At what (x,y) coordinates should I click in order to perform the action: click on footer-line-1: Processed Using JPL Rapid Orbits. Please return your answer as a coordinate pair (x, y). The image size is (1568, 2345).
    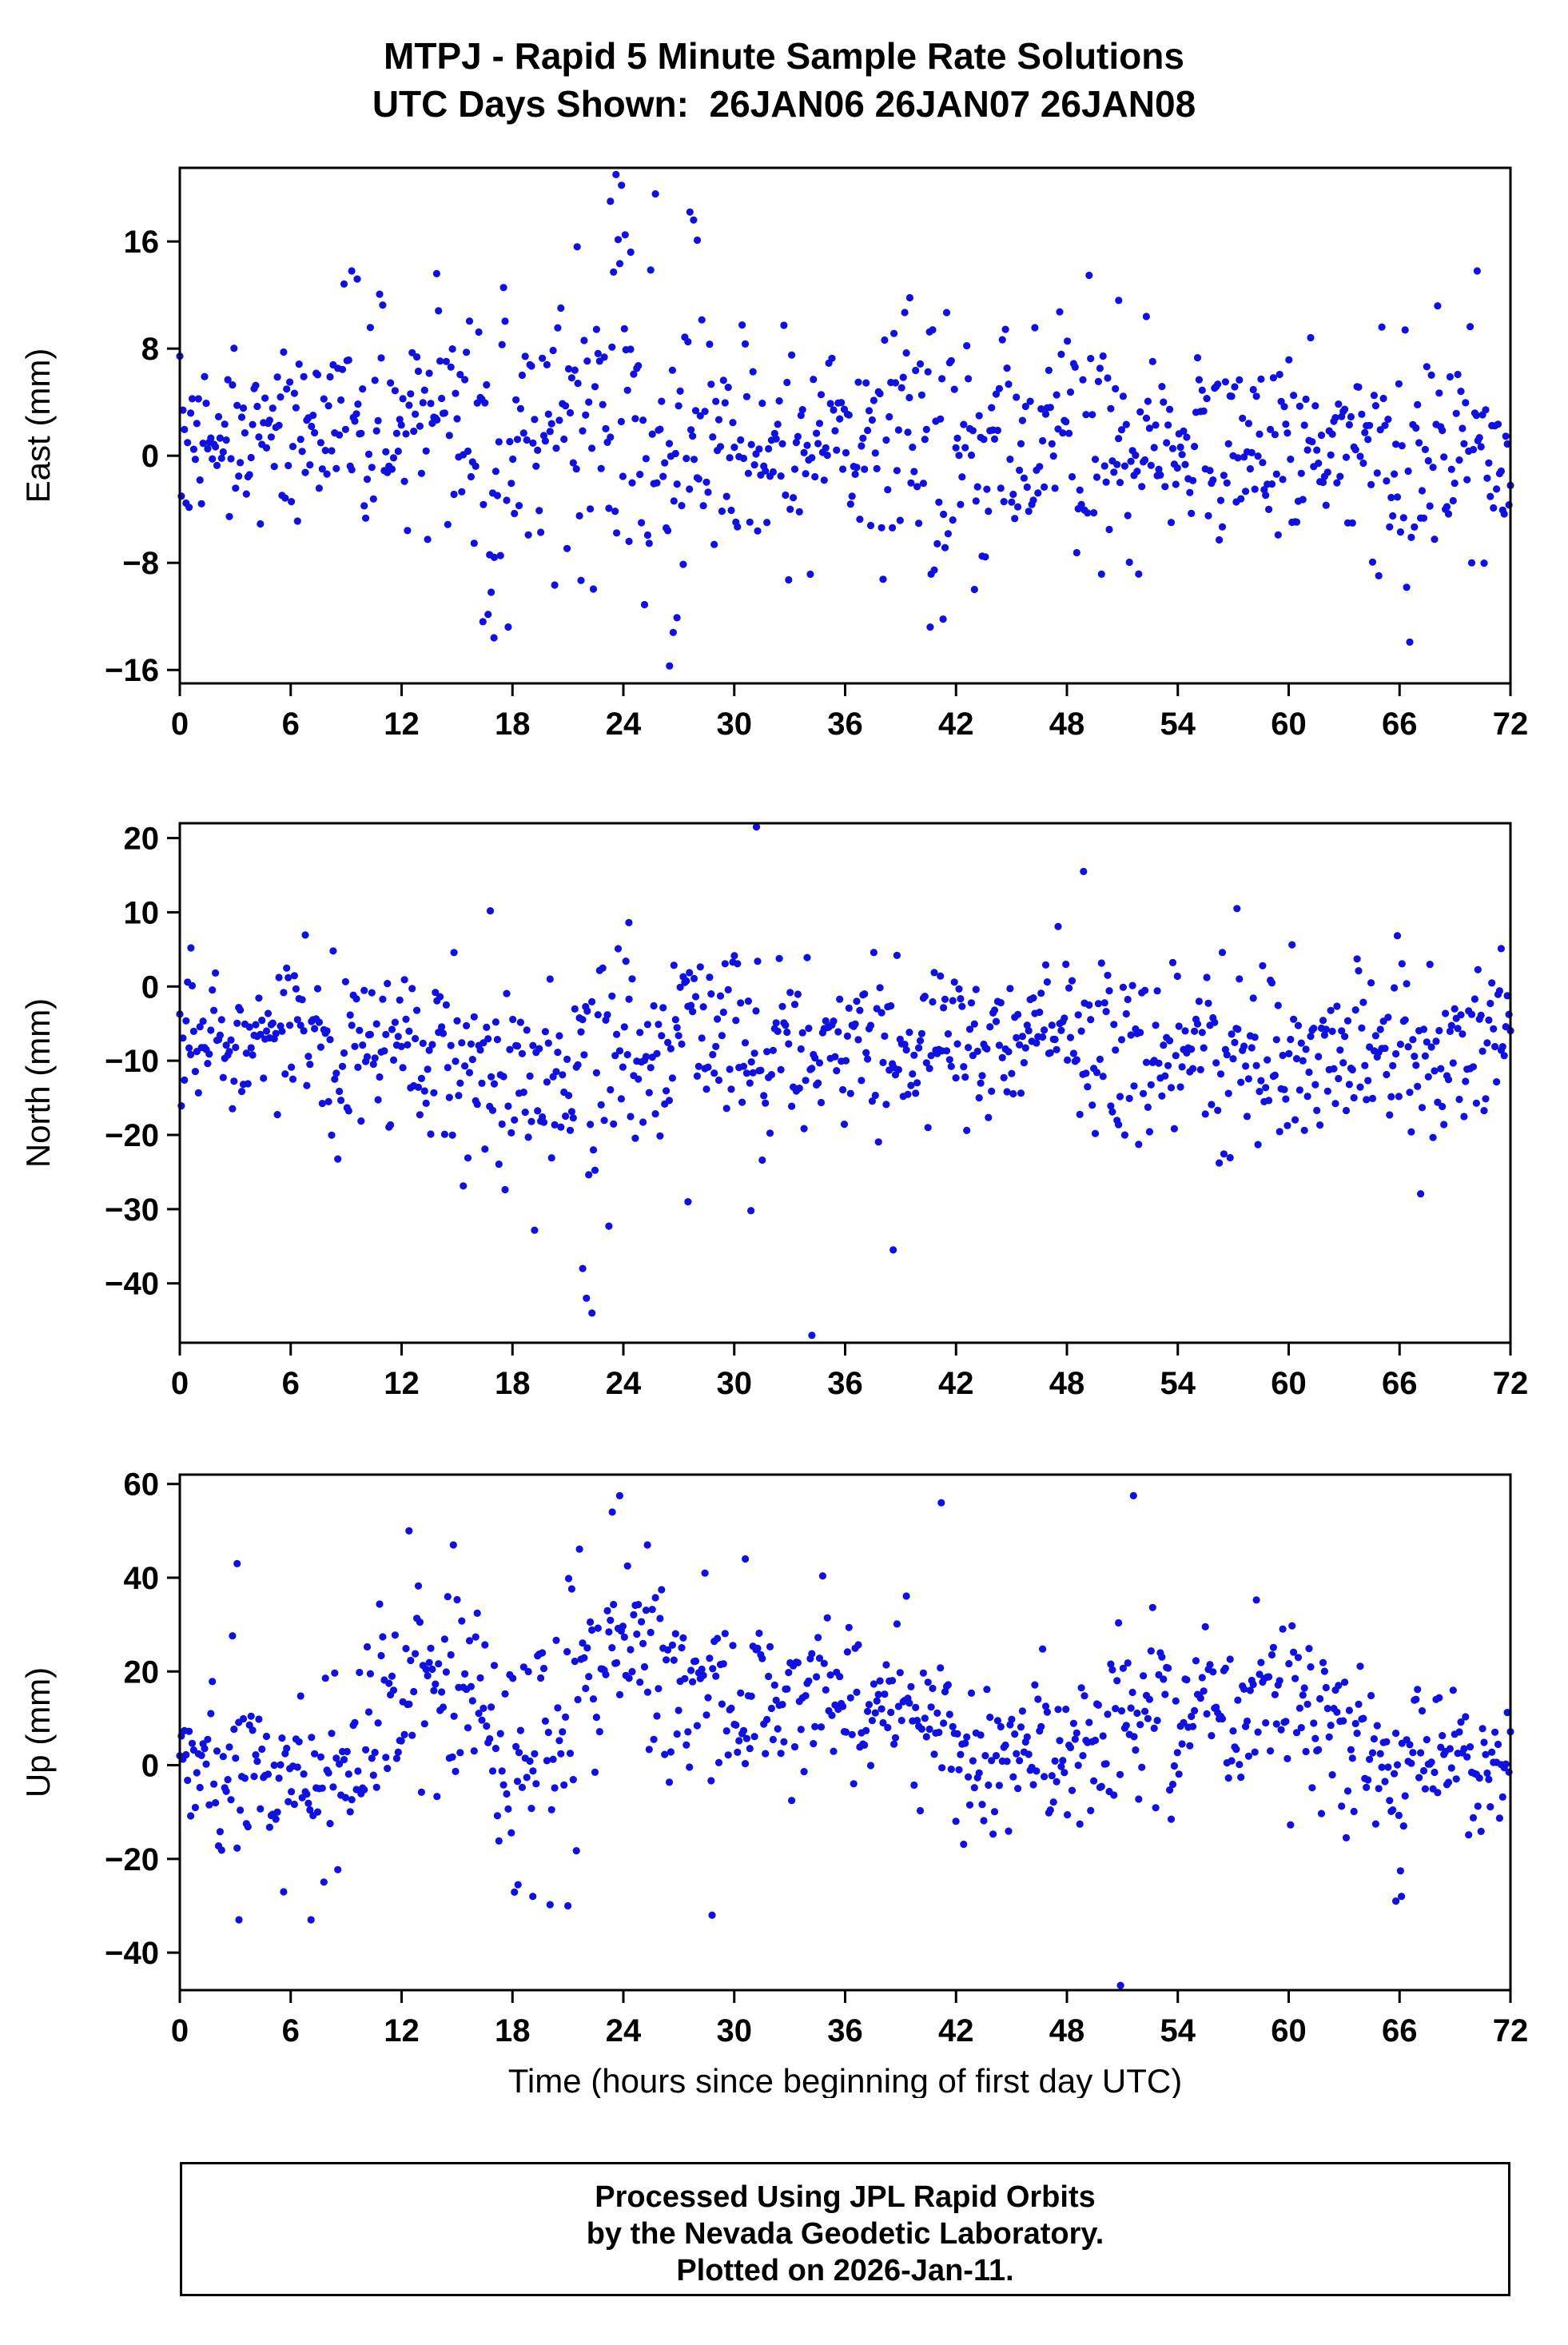
    Looking at the image, I should click on (845, 2197).